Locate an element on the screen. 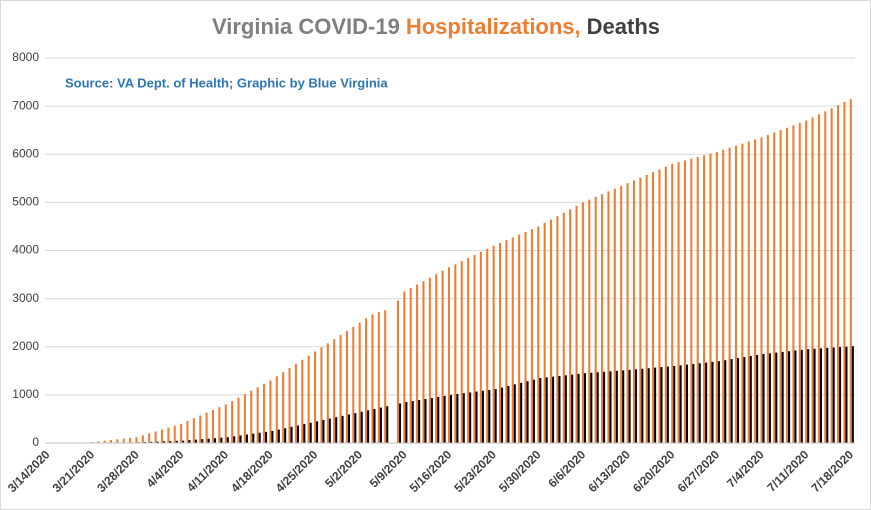  y-tick-label: 1000 is located at coordinates (25, 394).